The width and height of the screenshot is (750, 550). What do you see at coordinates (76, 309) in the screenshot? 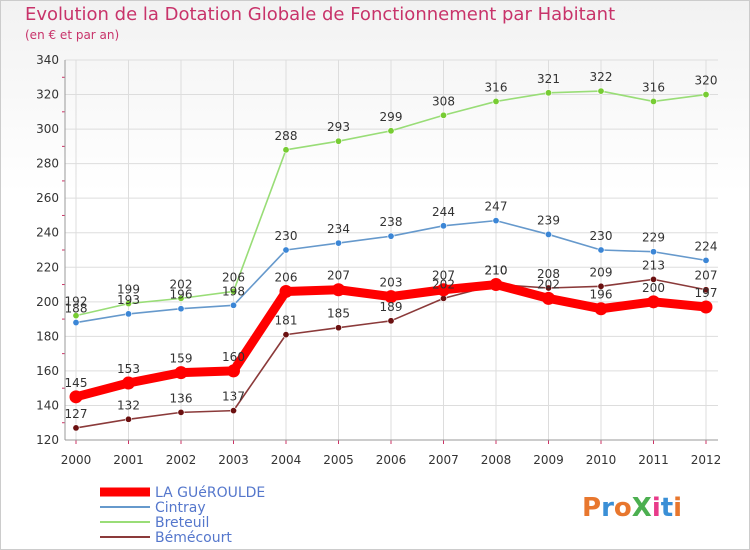
I see `data-label-cintray: 188` at bounding box center [76, 309].